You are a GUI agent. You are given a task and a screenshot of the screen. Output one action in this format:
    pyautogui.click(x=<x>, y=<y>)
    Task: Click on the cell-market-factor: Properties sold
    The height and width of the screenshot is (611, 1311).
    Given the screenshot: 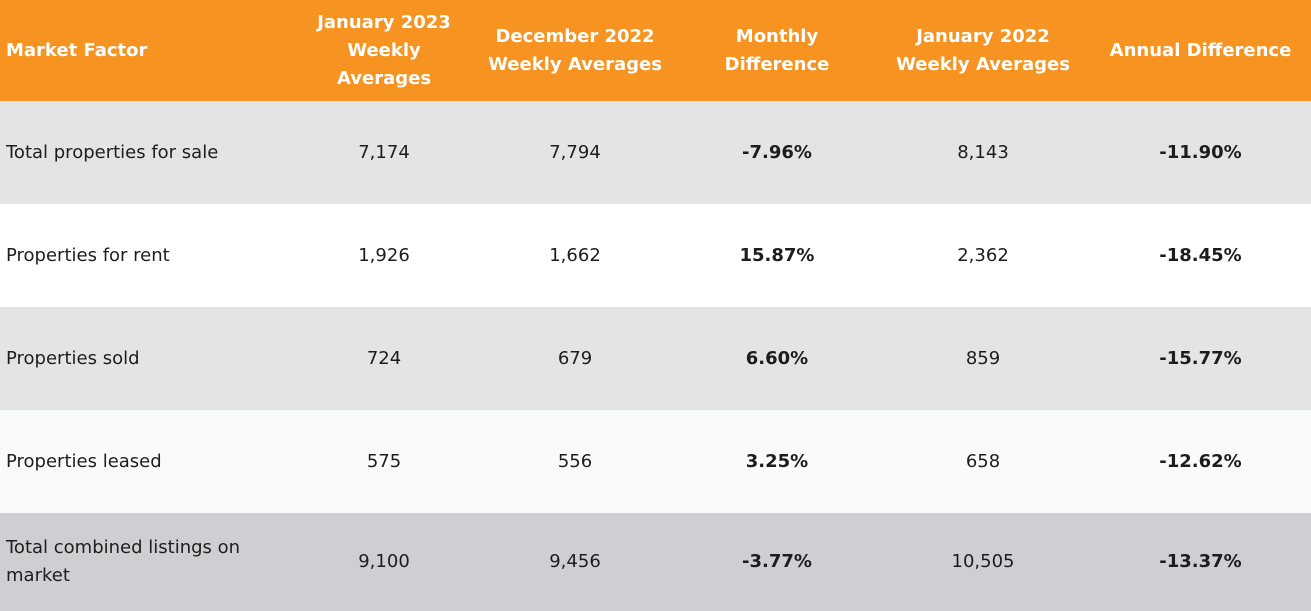 What is the action you would take?
    pyautogui.click(x=73, y=358)
    